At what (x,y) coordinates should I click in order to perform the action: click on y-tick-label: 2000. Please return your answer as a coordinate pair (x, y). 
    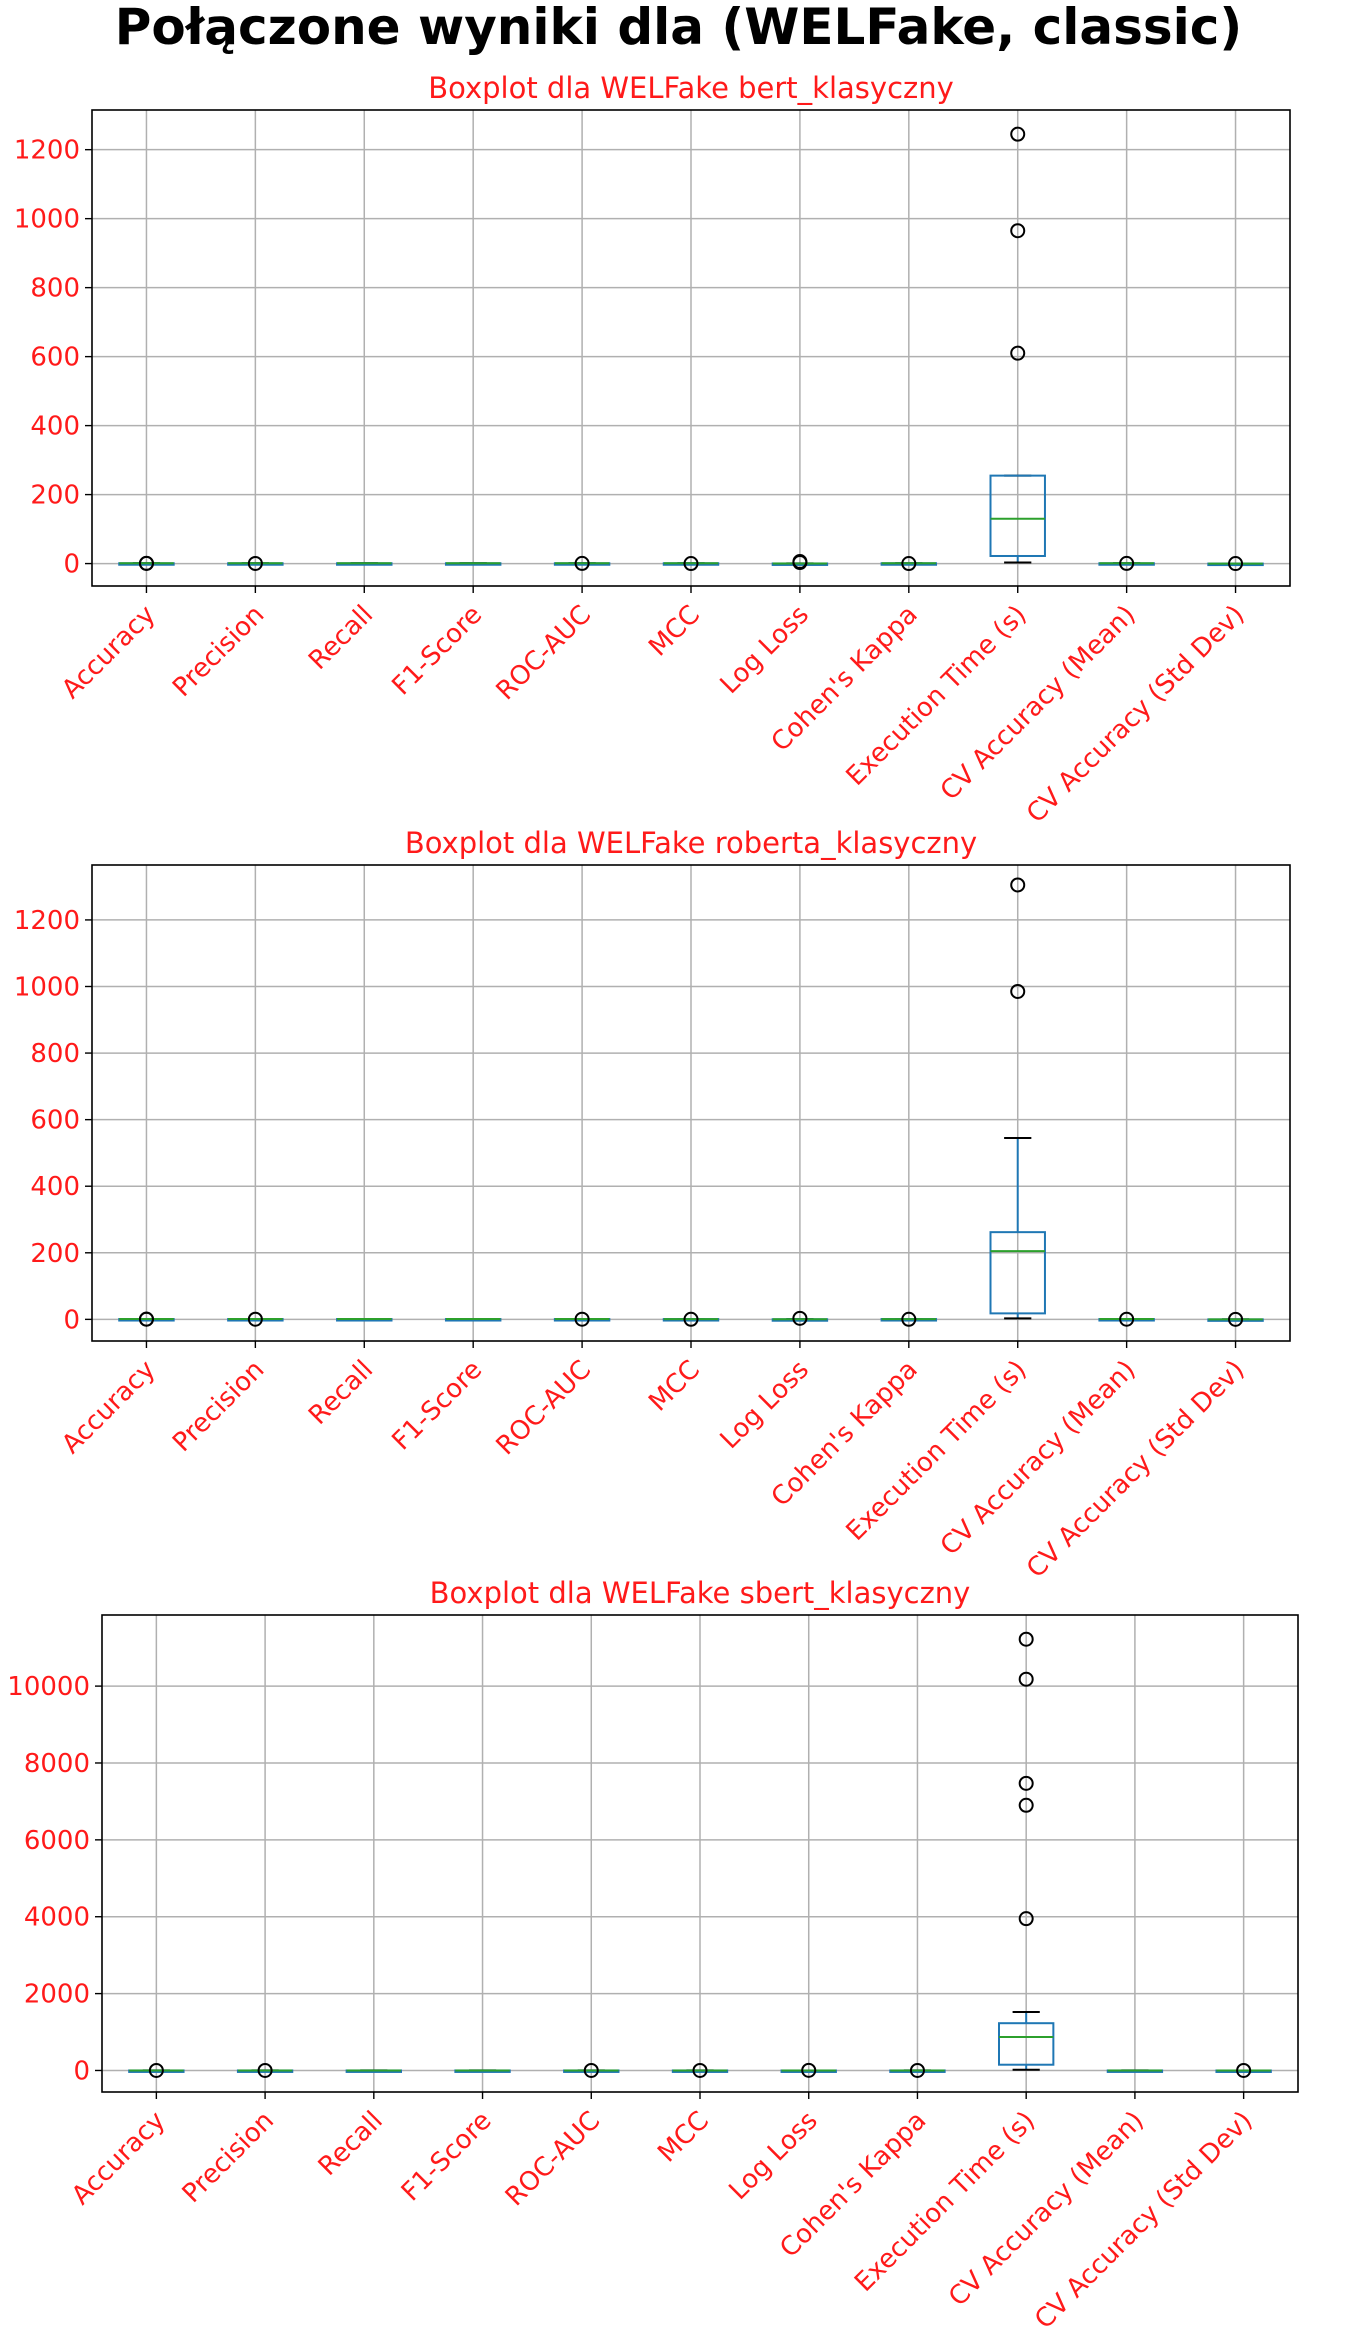
    Looking at the image, I should click on (57, 1995).